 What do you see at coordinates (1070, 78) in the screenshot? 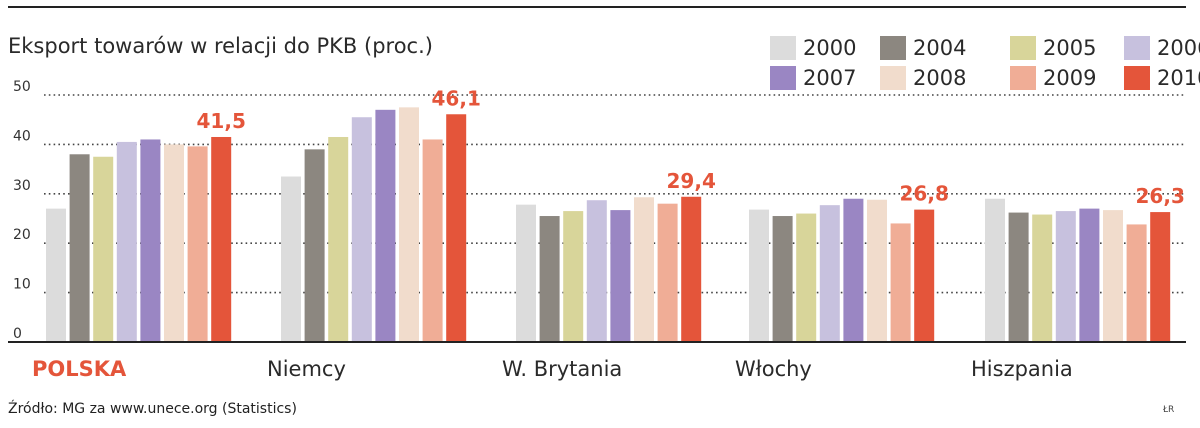
I see `legend-label-2009: 2009` at bounding box center [1070, 78].